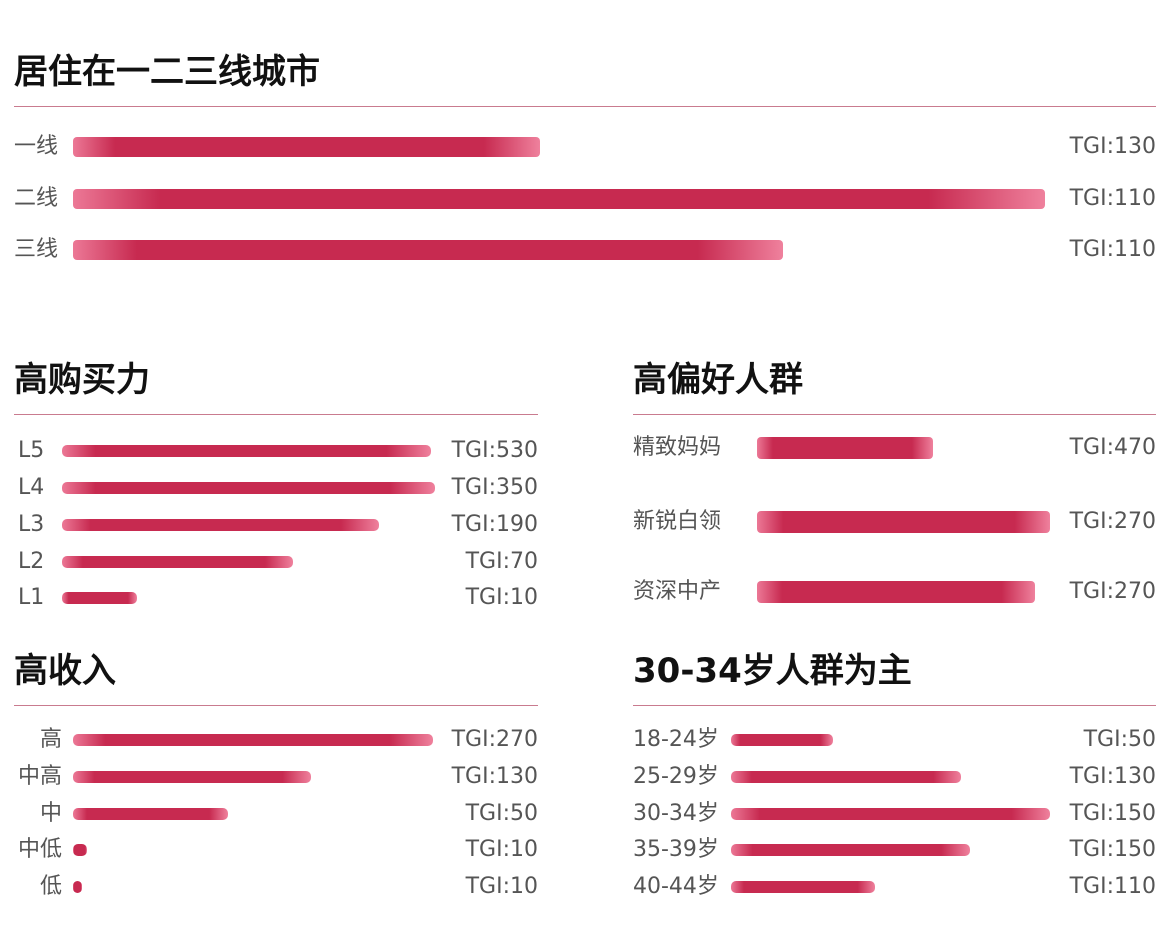 The height and width of the screenshot is (943, 1170). Describe the element at coordinates (36, 249) in the screenshot. I see `category-label: 三线` at that location.